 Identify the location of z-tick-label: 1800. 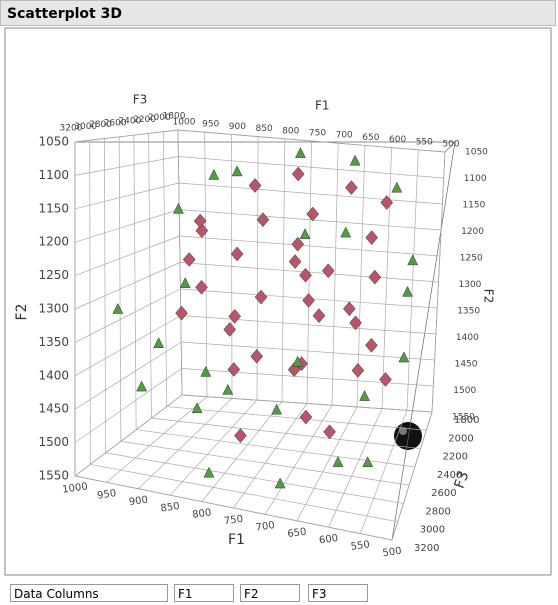
(466, 420).